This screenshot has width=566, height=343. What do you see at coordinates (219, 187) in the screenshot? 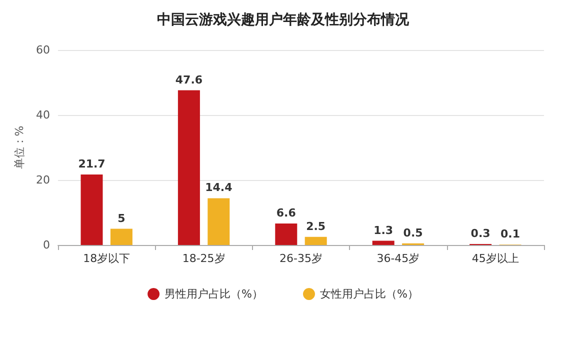
I see `data-label: 14.4` at bounding box center [219, 187].